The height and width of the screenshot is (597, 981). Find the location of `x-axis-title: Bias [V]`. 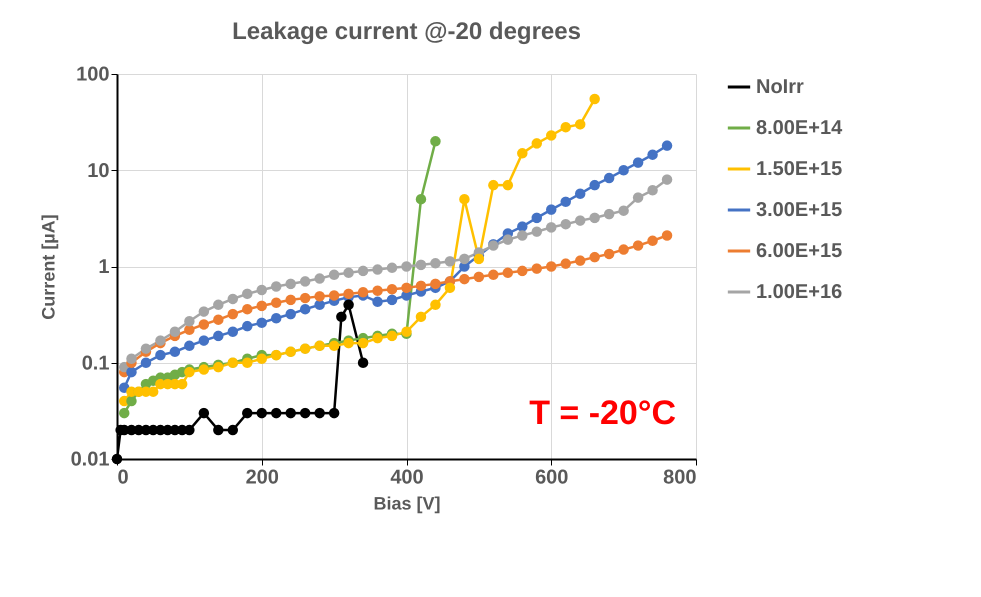

x-axis-title: Bias [V] is located at coordinates (407, 504).